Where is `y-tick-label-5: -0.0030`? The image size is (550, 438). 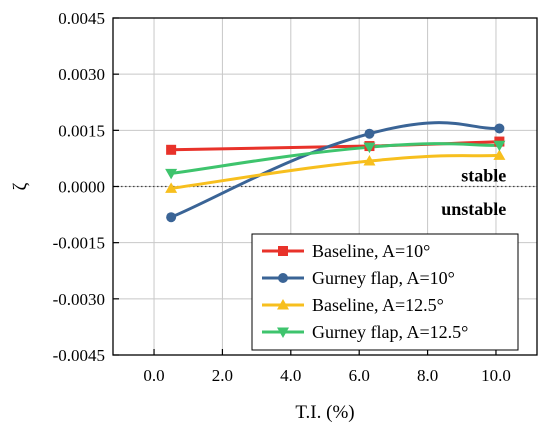
y-tick-label-5: -0.0030 is located at coordinates (79, 299).